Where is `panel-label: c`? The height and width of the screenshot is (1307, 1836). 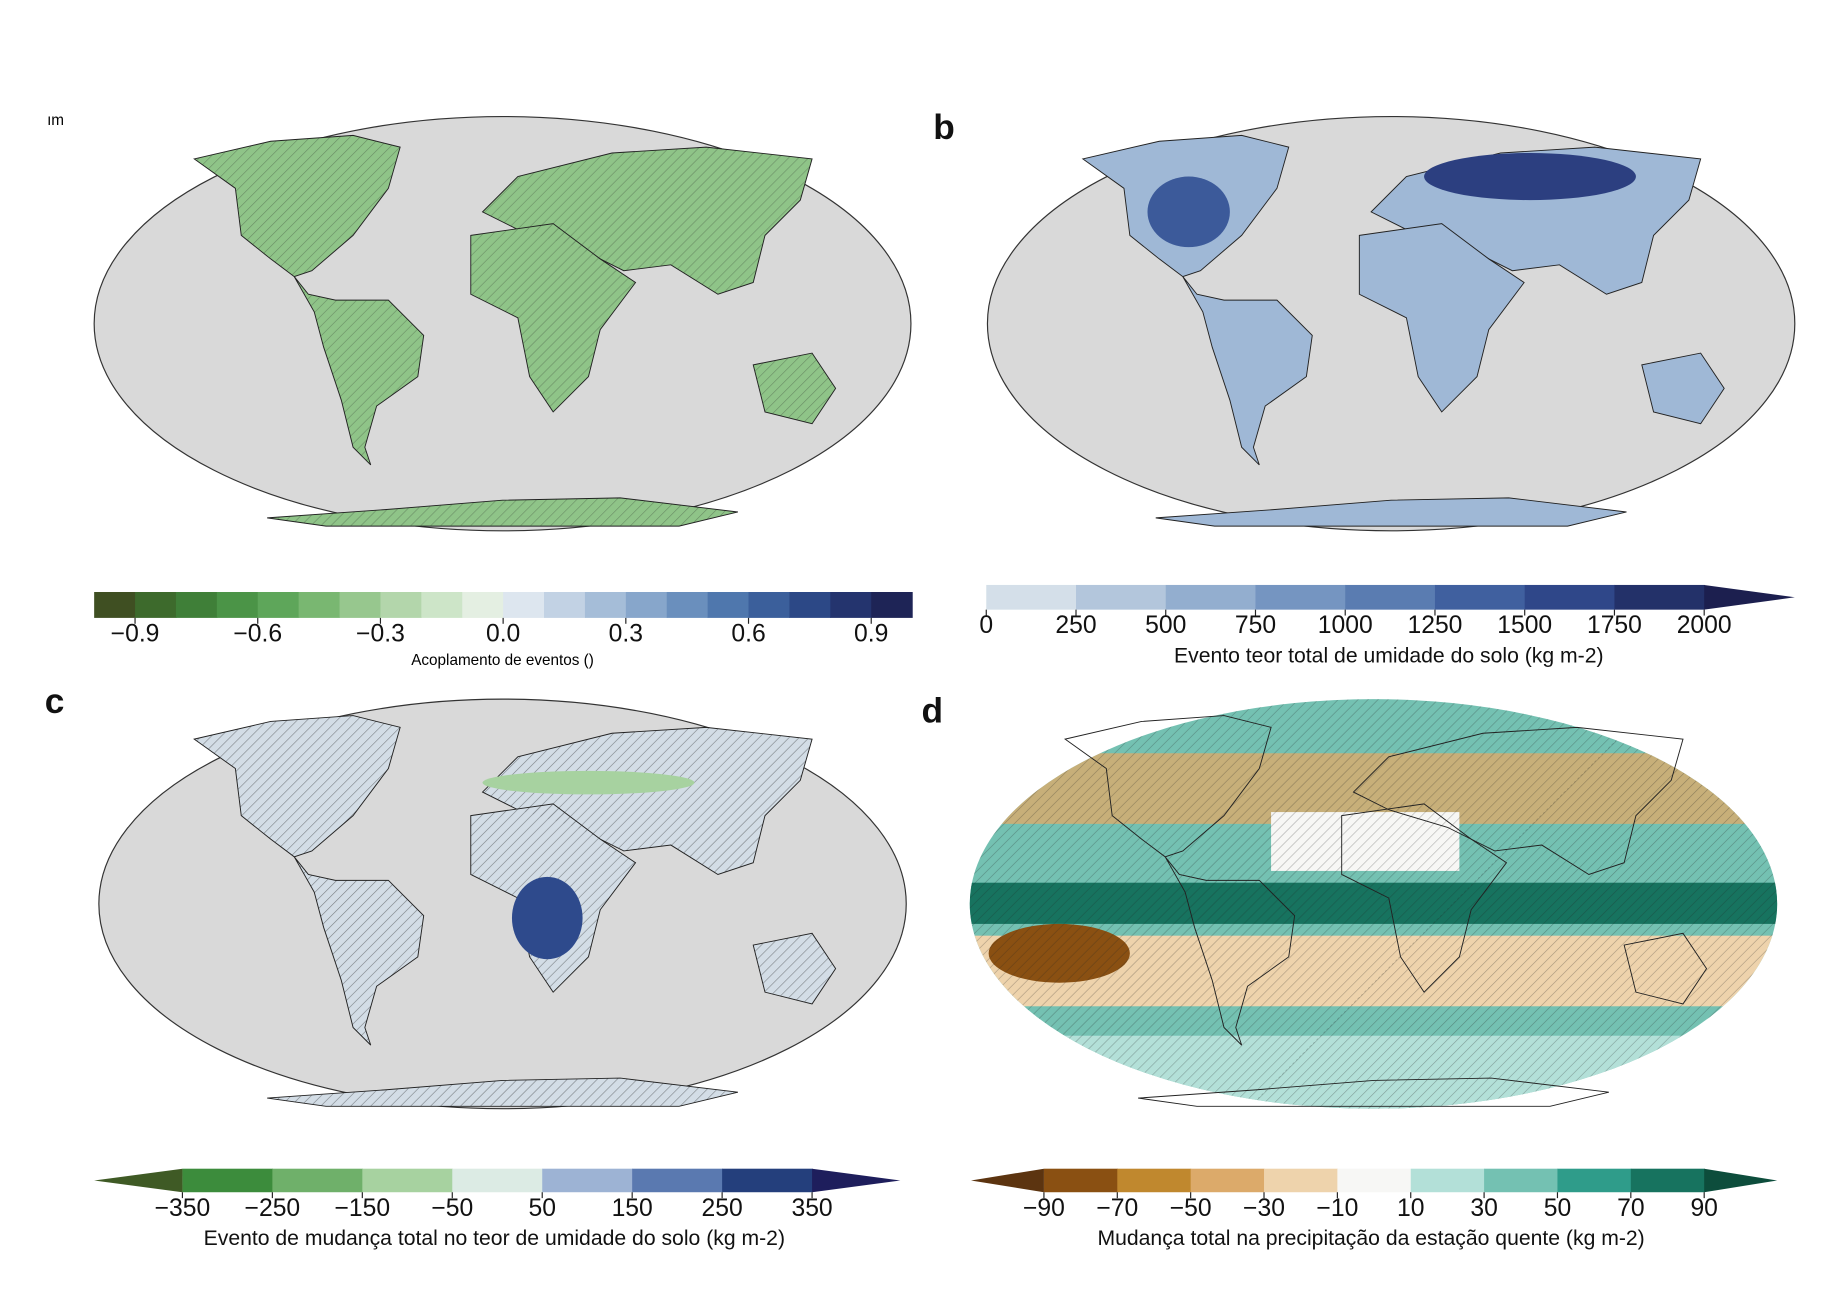
panel-label: c is located at coordinates (55, 701).